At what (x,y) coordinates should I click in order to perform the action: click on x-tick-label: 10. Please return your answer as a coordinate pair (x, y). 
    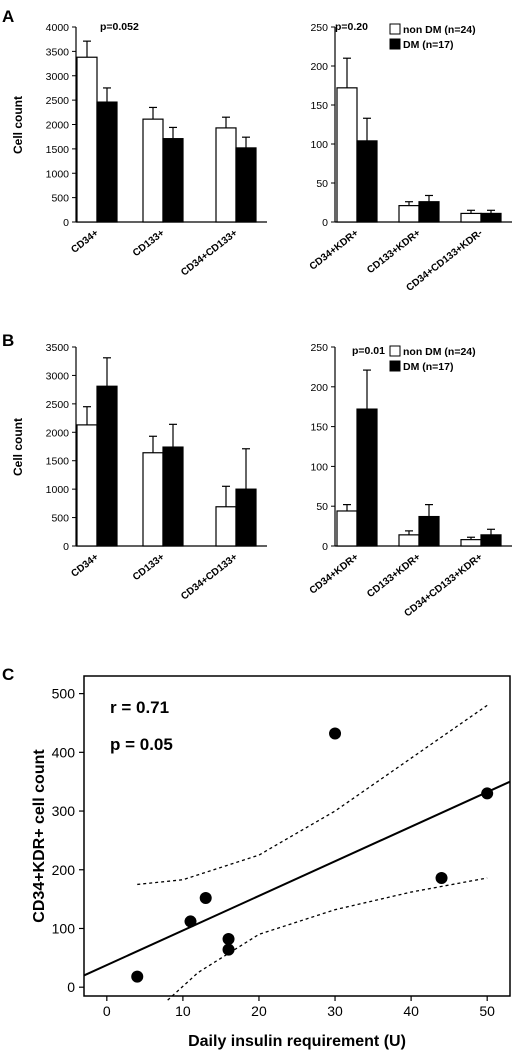
    Looking at the image, I should click on (183, 1011).